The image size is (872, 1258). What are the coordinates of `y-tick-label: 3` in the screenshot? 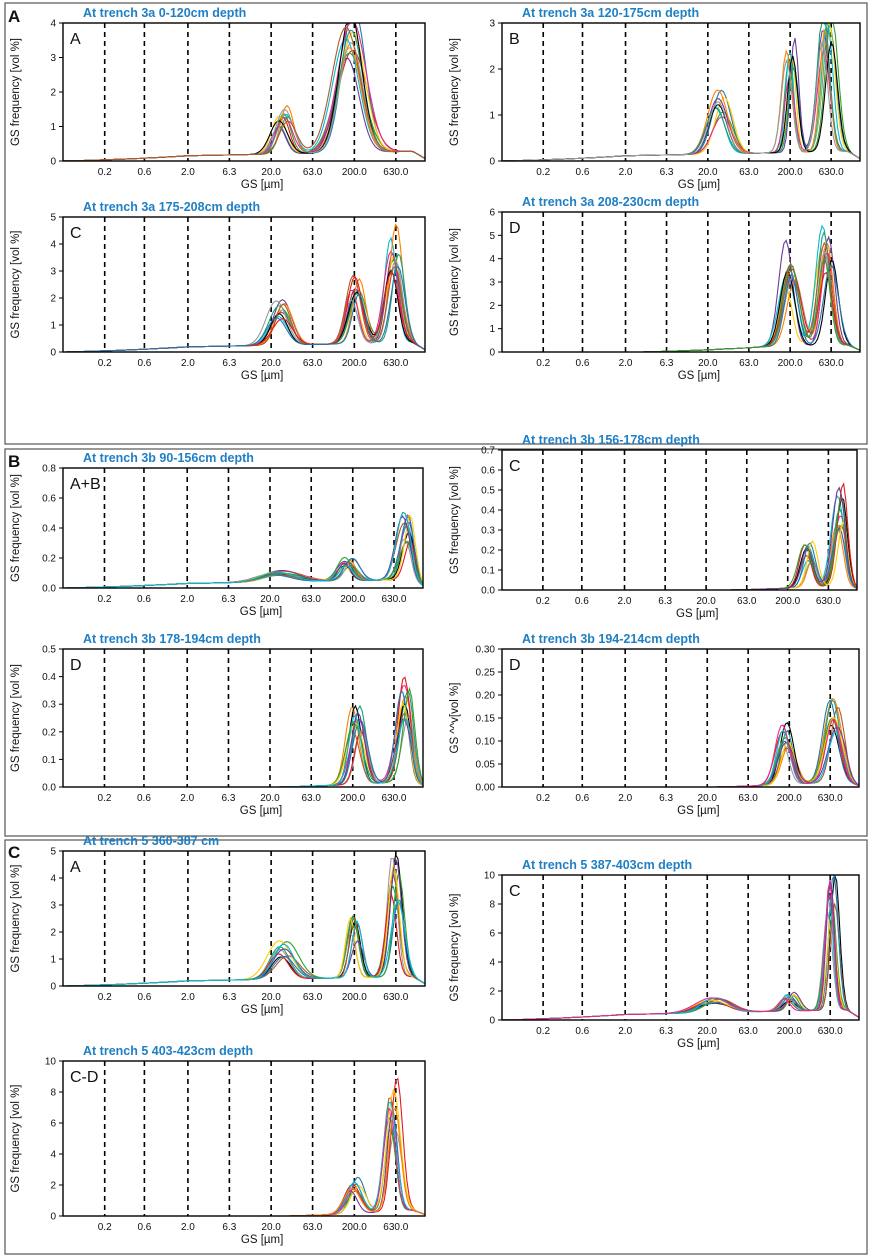 It's located at (53, 906).